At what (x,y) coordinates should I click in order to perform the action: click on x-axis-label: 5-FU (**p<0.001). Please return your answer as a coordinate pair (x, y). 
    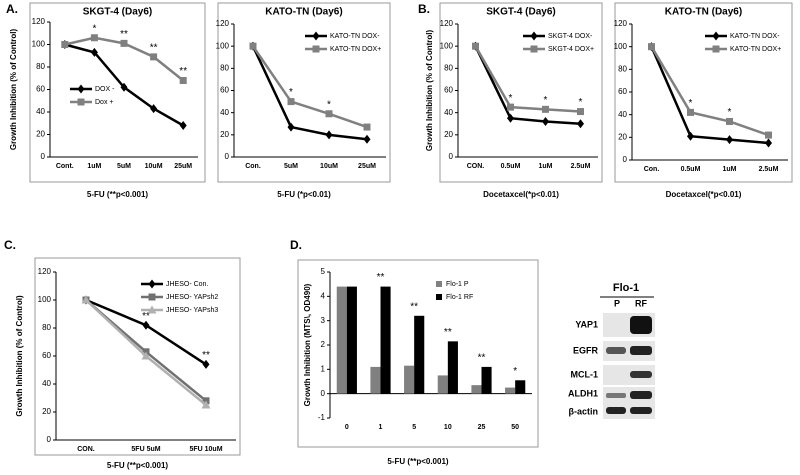
    Looking at the image, I should click on (137, 465).